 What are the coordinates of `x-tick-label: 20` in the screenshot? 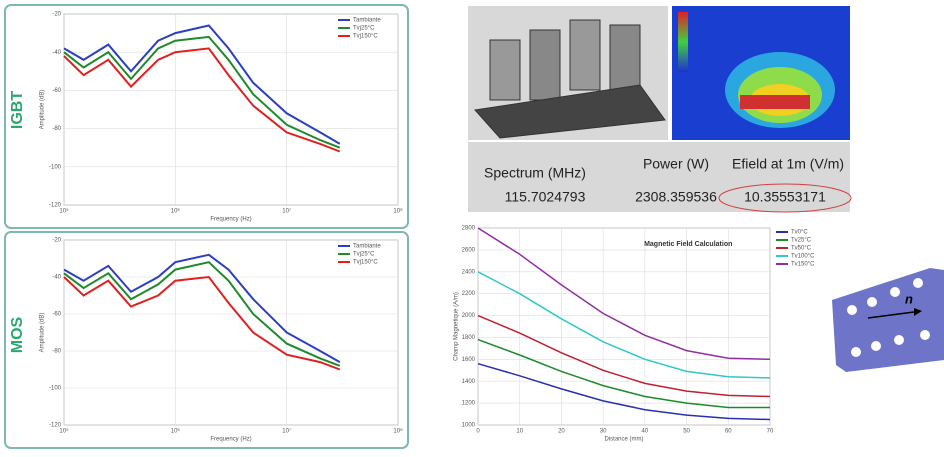 It's located at (561, 432).